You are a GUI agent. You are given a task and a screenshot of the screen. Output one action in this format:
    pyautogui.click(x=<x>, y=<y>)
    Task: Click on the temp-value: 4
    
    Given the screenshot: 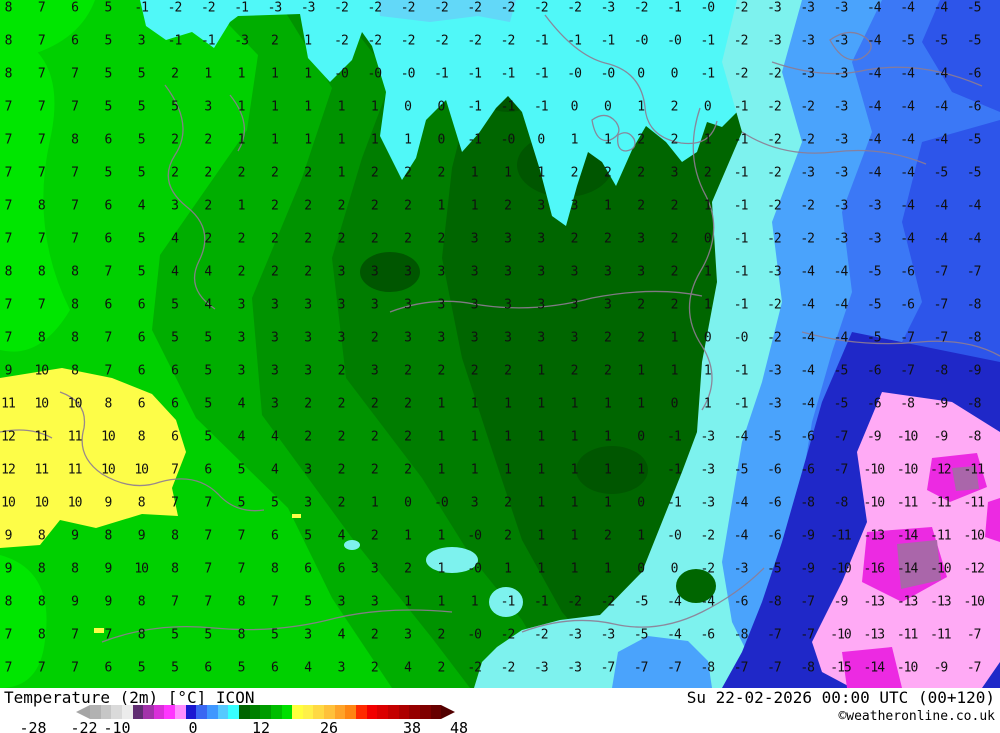 What is the action you would take?
    pyautogui.click(x=141, y=206)
    